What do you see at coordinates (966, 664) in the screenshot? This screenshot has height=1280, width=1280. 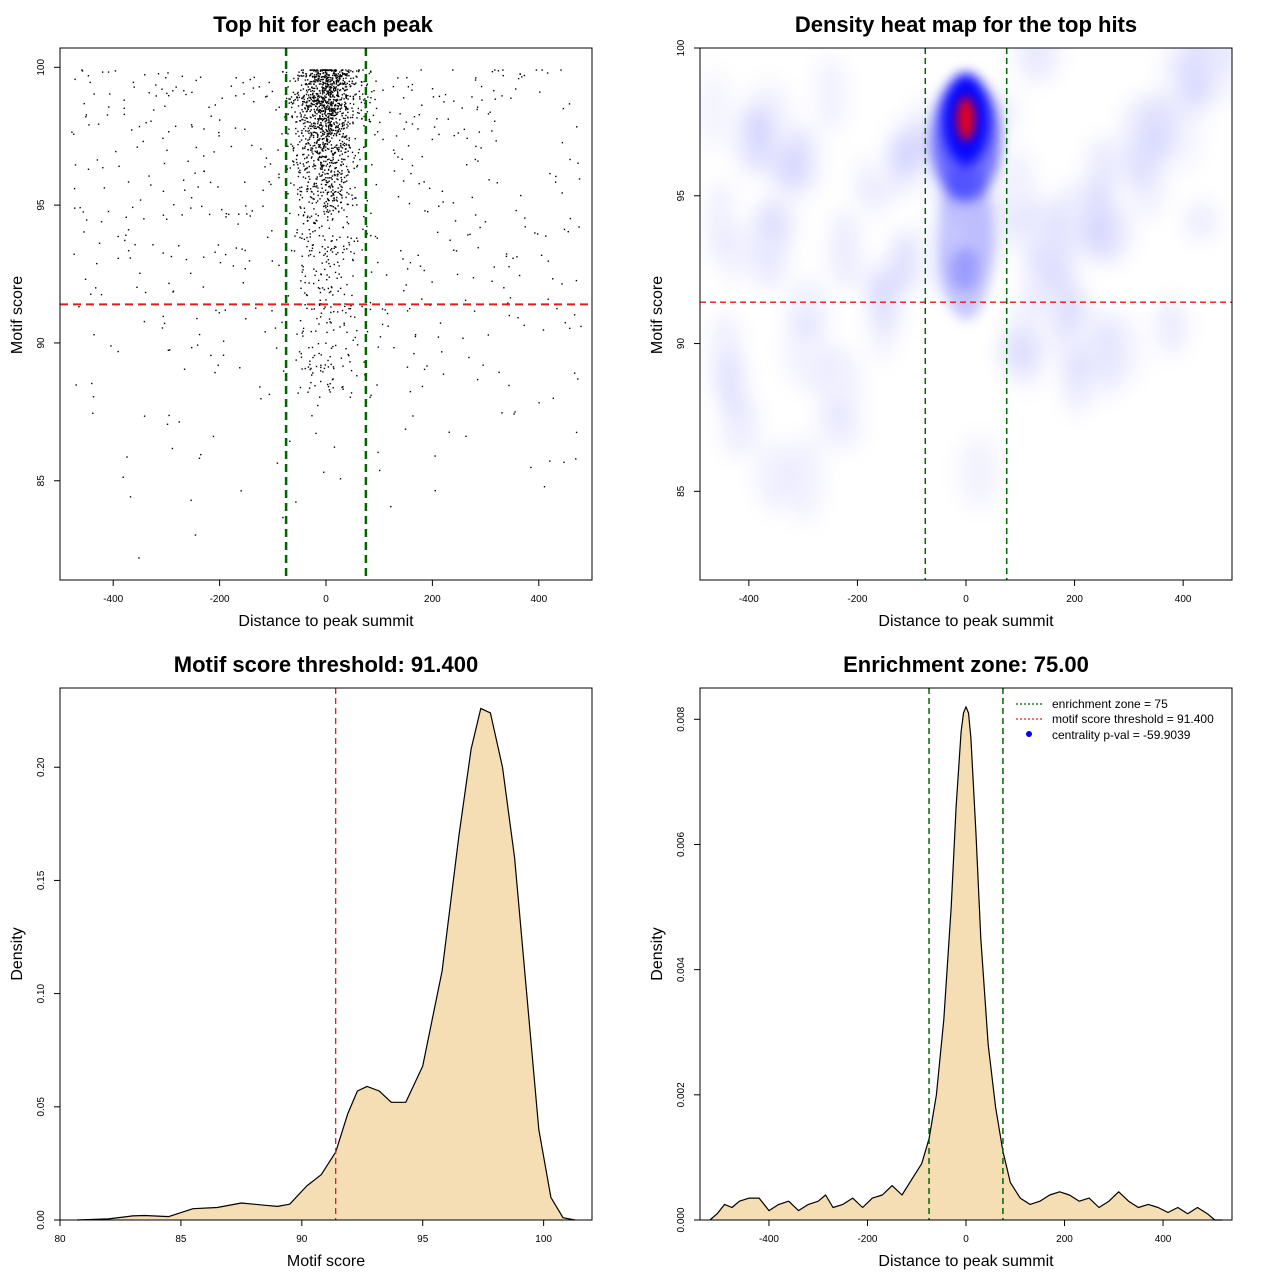 I see `distance-density-title: Enrichment zone: 75.00` at bounding box center [966, 664].